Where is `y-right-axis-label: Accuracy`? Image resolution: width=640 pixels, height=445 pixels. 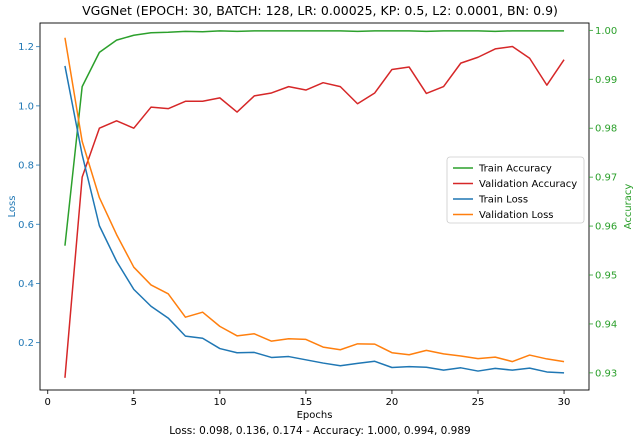 y-right-axis-label: Accuracy is located at coordinates (628, 207).